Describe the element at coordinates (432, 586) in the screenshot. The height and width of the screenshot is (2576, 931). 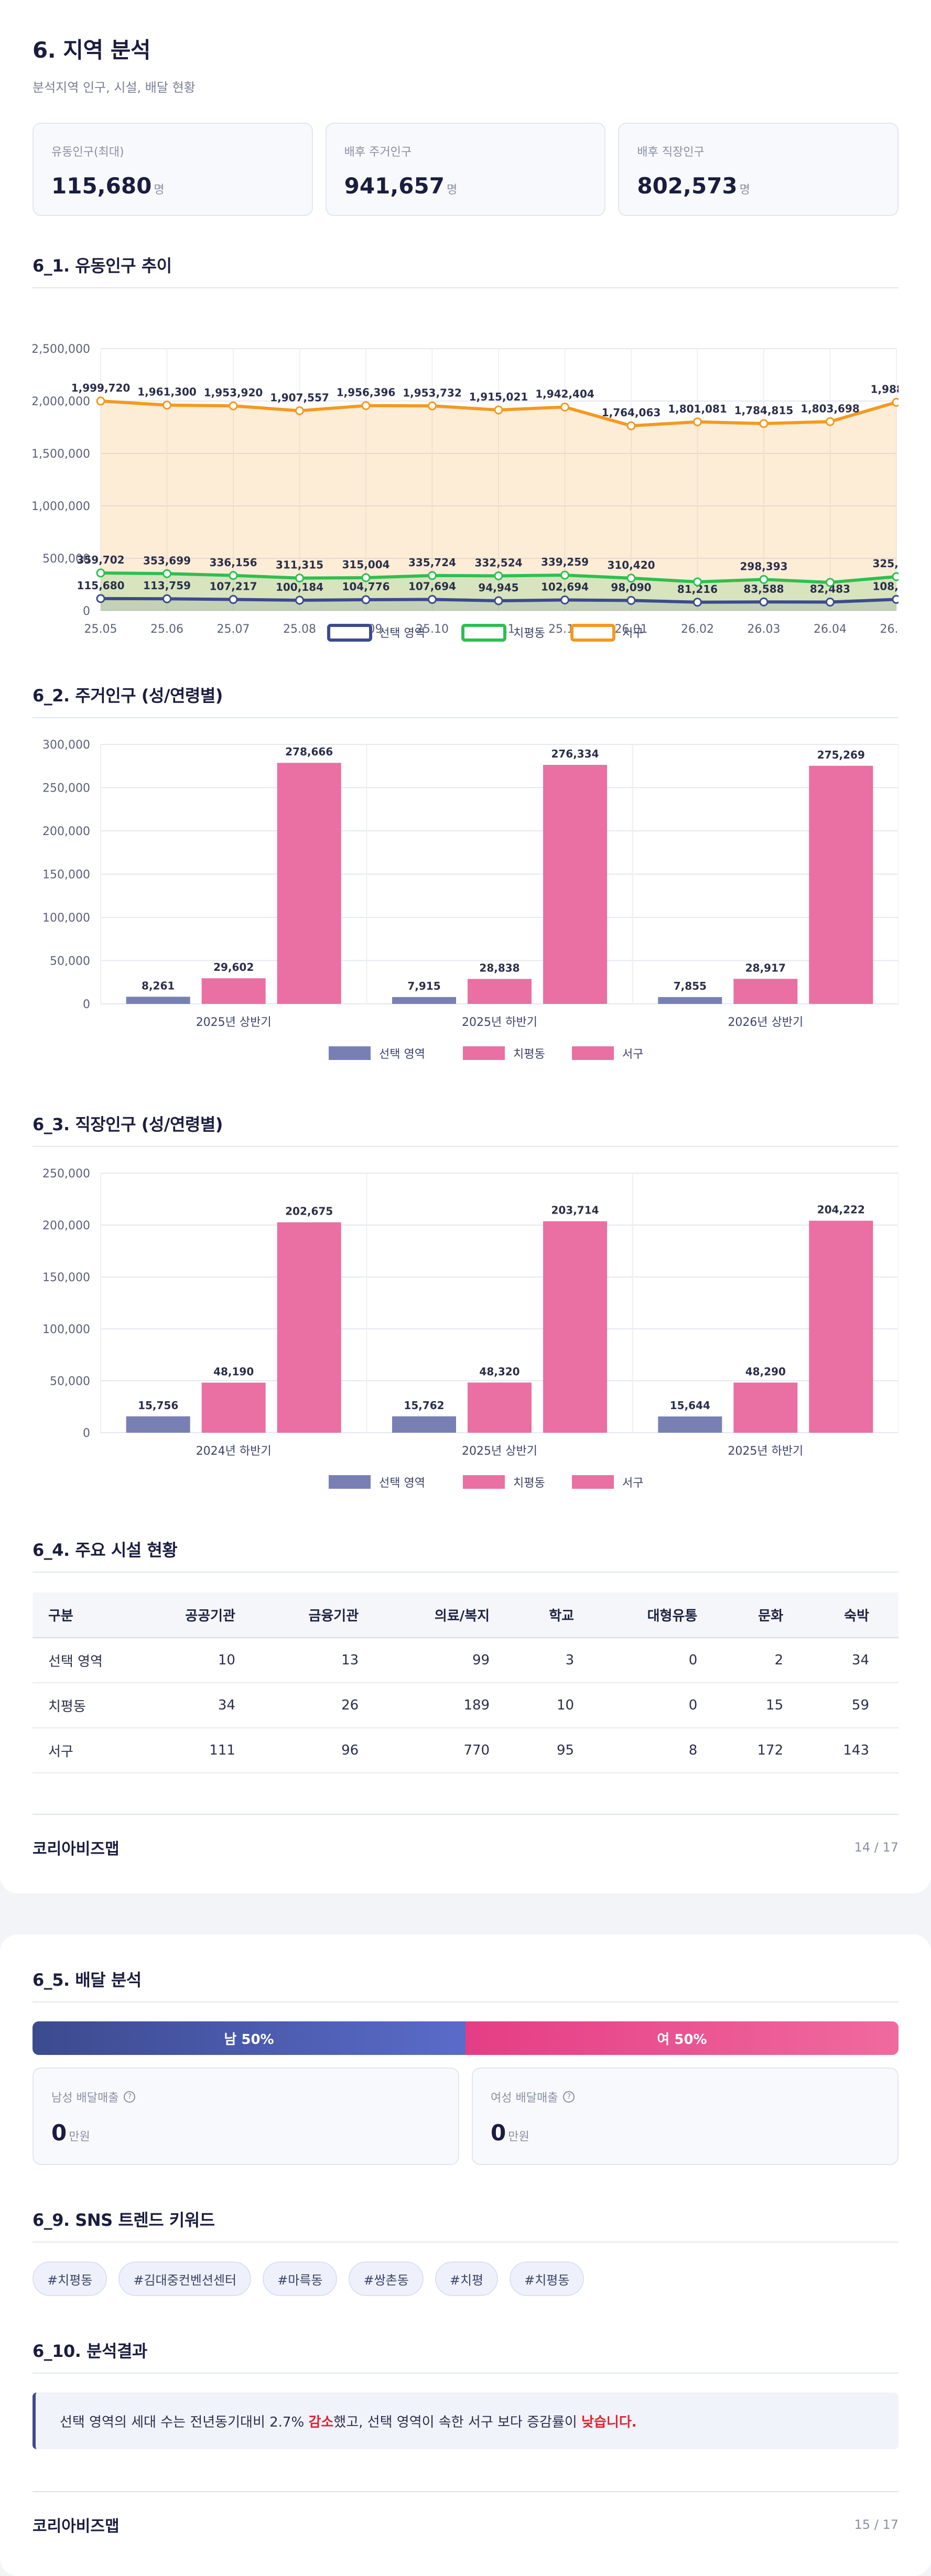
I see `data-label: 107,694` at that location.